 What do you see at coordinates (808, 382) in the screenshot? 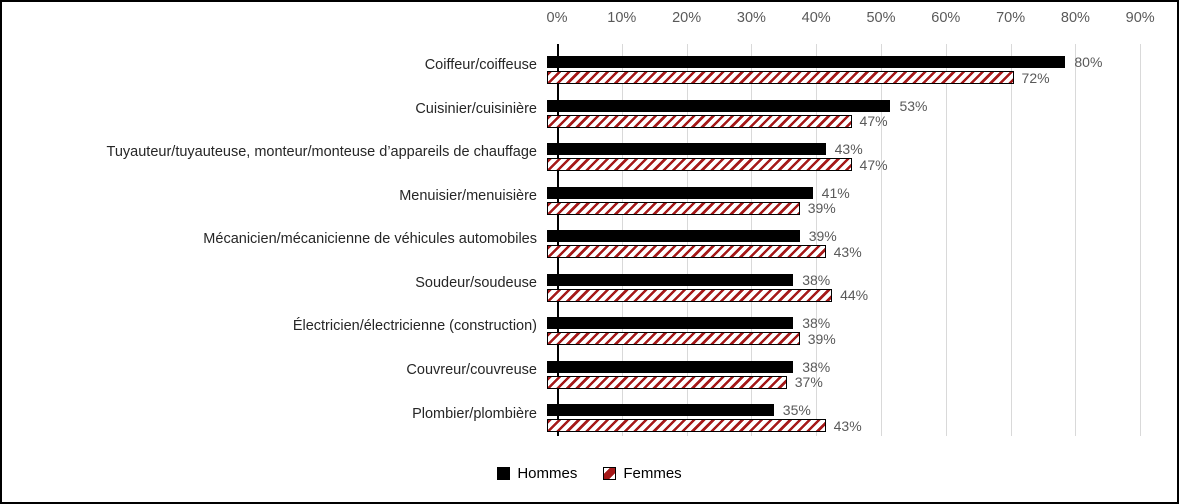
I see `femmes-value-label: 37%` at bounding box center [808, 382].